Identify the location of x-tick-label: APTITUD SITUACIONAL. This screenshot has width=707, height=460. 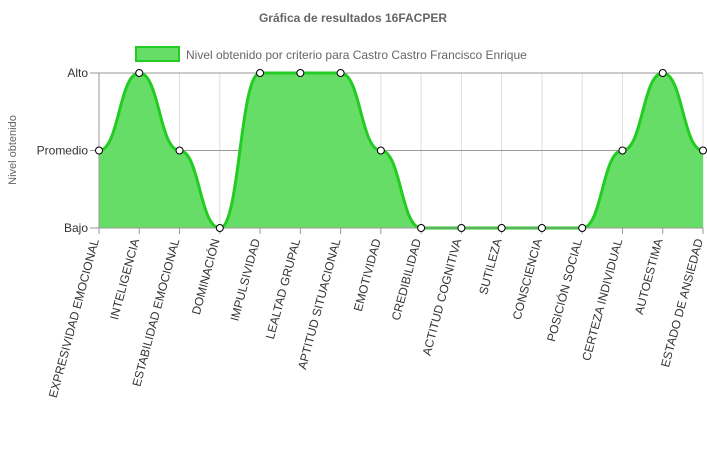
(319, 304).